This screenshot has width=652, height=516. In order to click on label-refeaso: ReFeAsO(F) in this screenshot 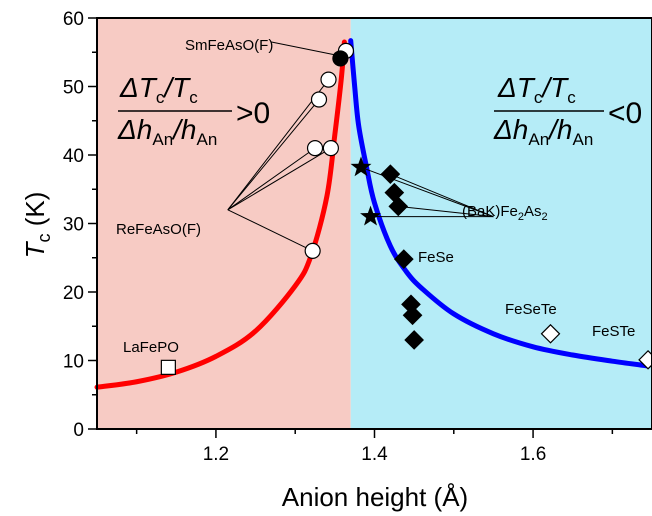, I will do `click(158, 229)`.